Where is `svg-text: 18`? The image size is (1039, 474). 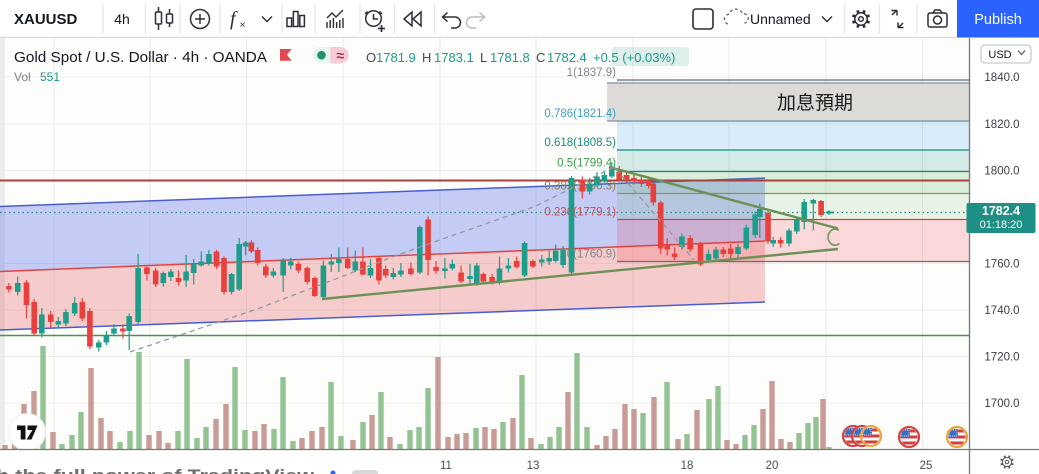 svg-text: 18 is located at coordinates (687, 466).